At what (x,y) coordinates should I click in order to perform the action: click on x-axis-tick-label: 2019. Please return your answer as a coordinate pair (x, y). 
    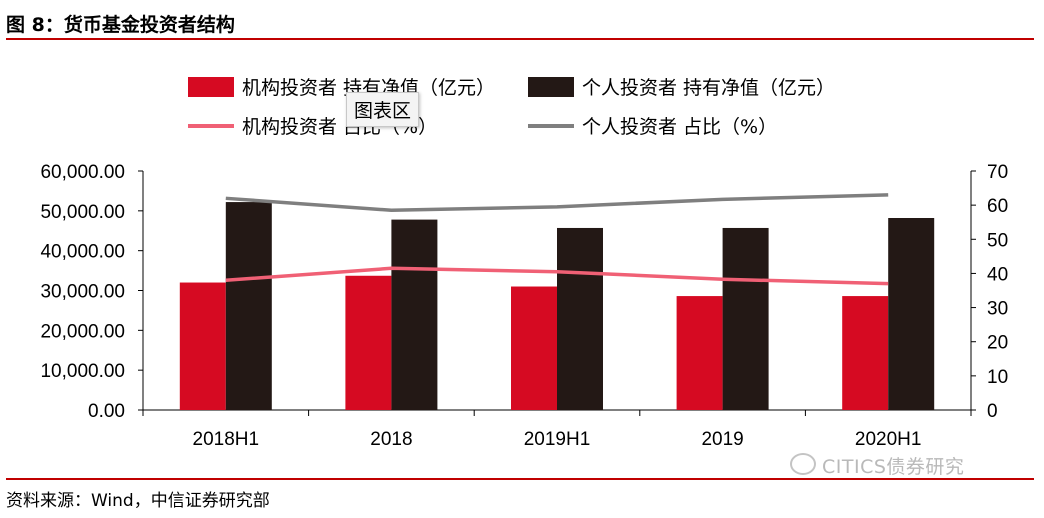
    Looking at the image, I should click on (722, 439).